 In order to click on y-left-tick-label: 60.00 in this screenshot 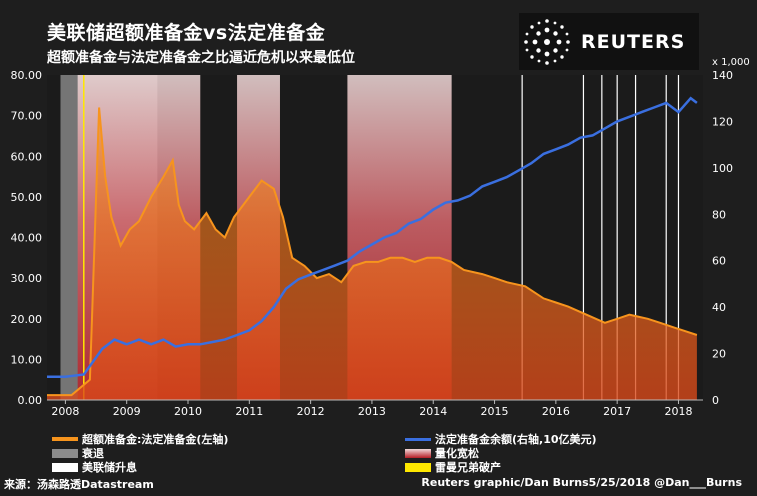, I will do `click(27, 156)`.